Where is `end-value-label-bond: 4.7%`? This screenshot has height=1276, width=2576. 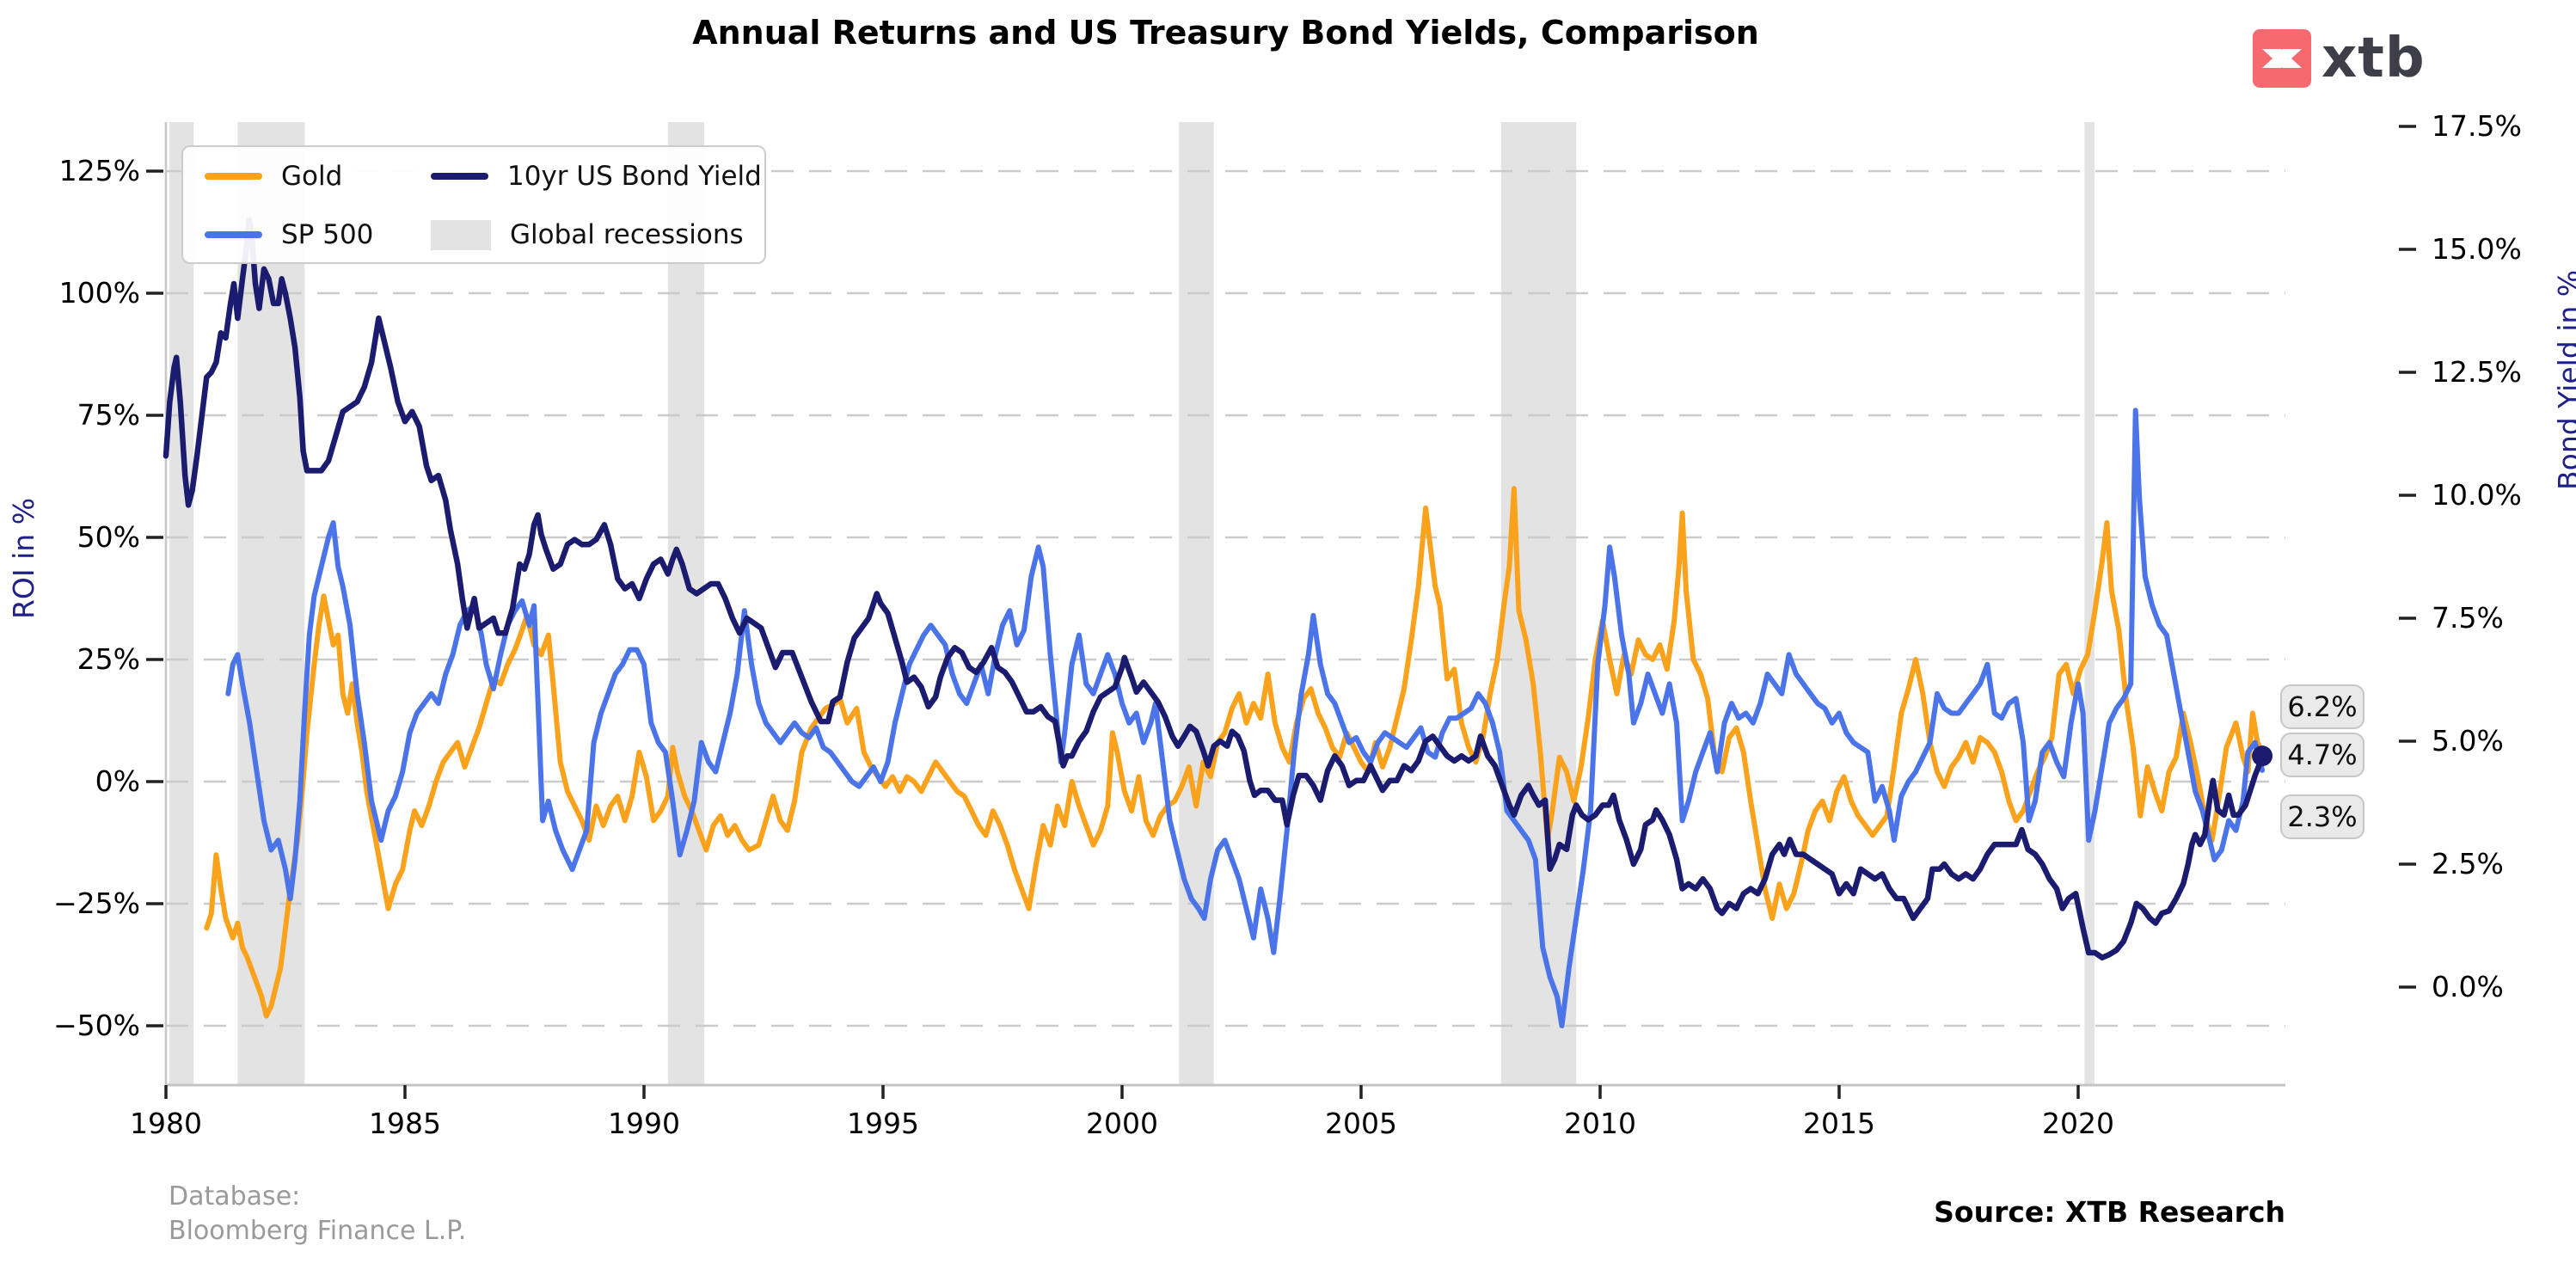 end-value-label-bond: 4.7% is located at coordinates (2322, 755).